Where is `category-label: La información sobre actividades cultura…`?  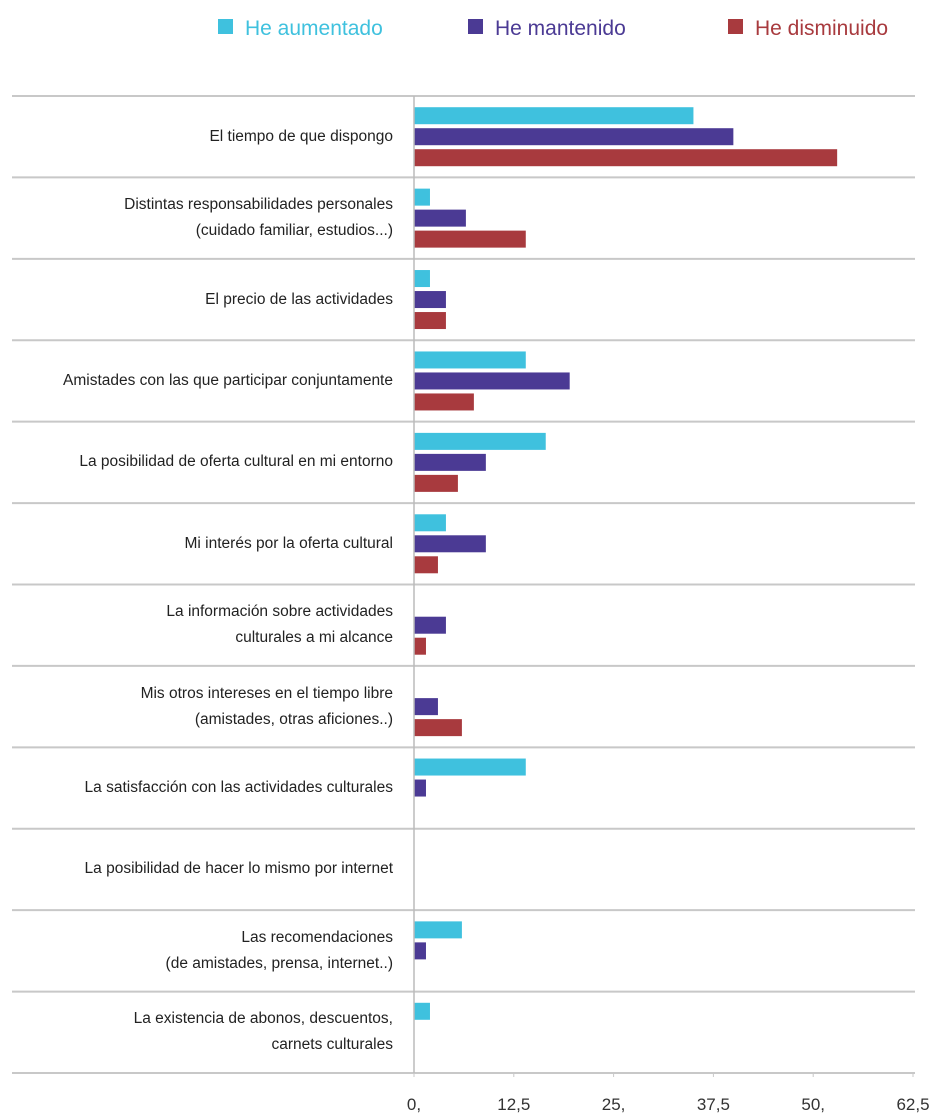
category-label: La información sobre actividades cultura… is located at coordinates (279, 625).